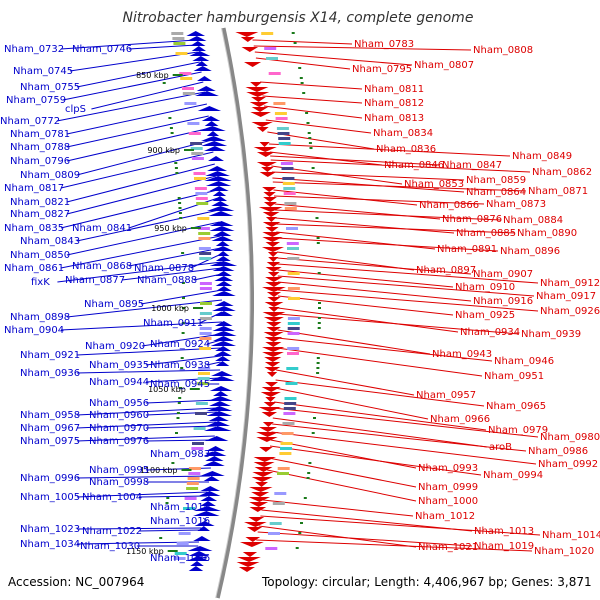  What do you see at coordinates (110, 546) in the screenshot?
I see `gene-label: Nham_1030` at bounding box center [110, 546].